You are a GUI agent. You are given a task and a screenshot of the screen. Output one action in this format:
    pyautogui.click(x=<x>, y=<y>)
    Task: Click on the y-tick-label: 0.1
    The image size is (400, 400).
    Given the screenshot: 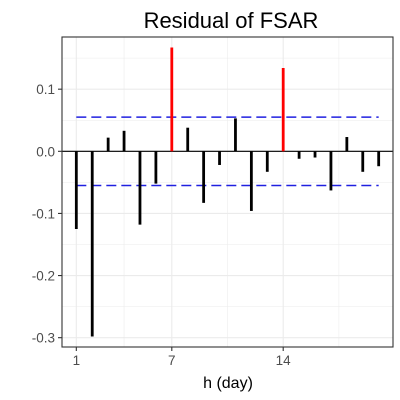 What is the action you would take?
    pyautogui.click(x=45, y=89)
    